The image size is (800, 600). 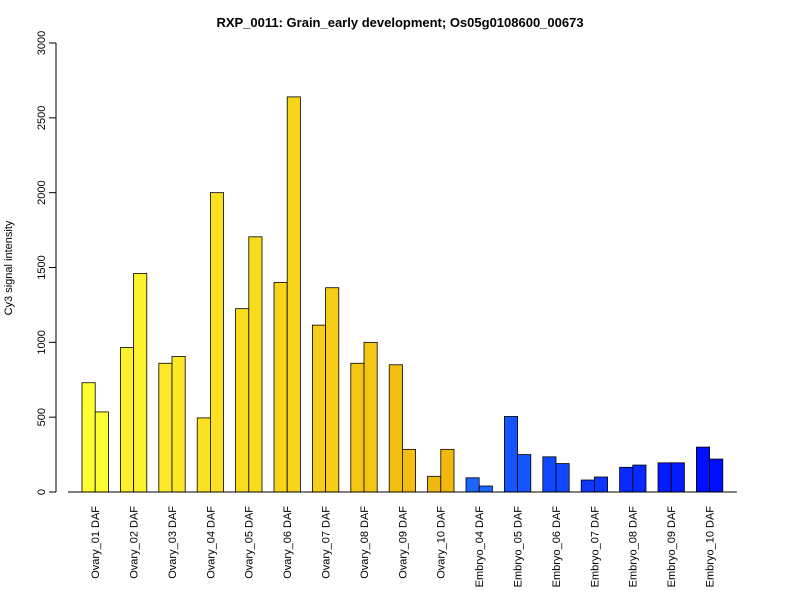 I want to click on x-tick-label: Ovary_04 DAF, so click(x=211, y=542).